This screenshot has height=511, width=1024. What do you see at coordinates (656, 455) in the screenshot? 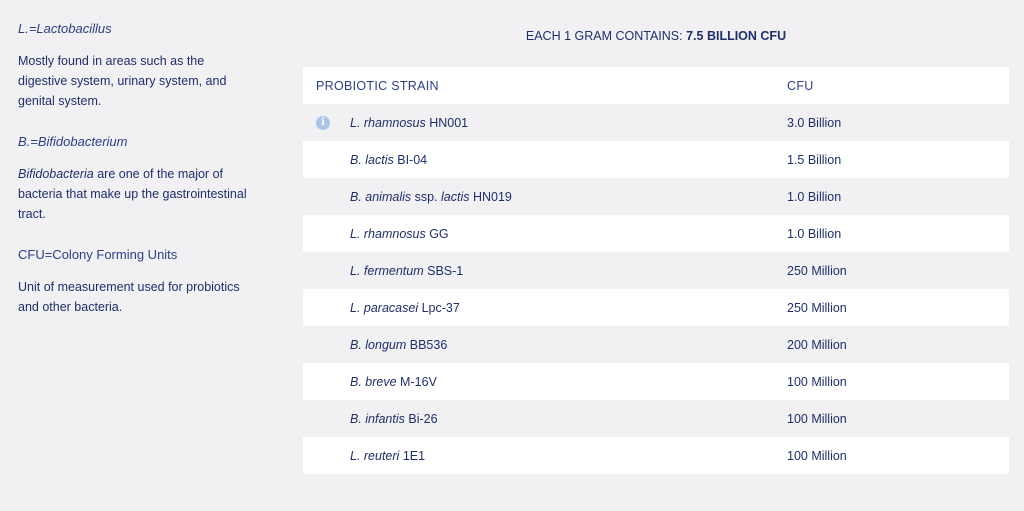
I see `table-row: L. reuteri 1E1 100 Million` at bounding box center [656, 455].